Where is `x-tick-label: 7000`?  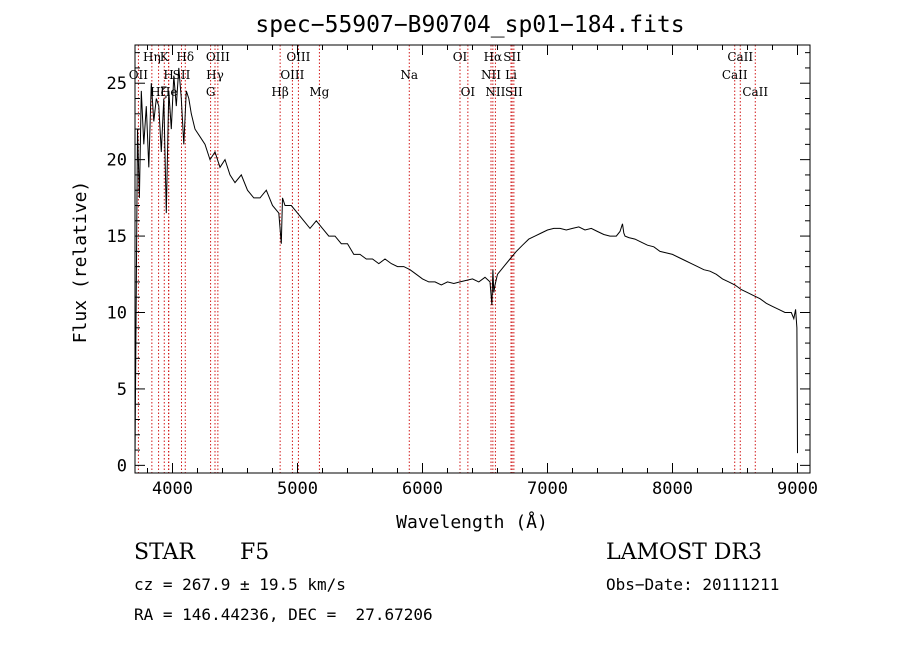
x-tick-label: 7000 is located at coordinates (547, 489).